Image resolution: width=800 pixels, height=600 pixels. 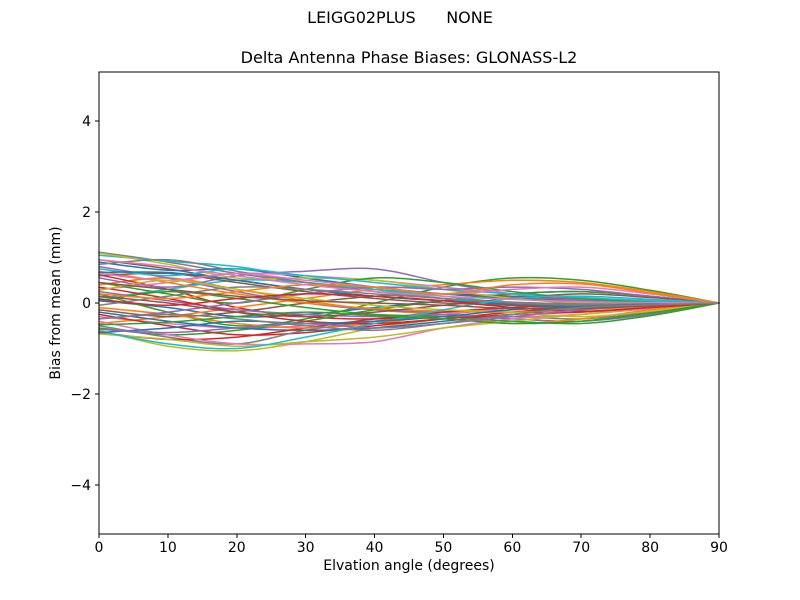 I want to click on y-tick-label: 0, so click(x=86, y=304).